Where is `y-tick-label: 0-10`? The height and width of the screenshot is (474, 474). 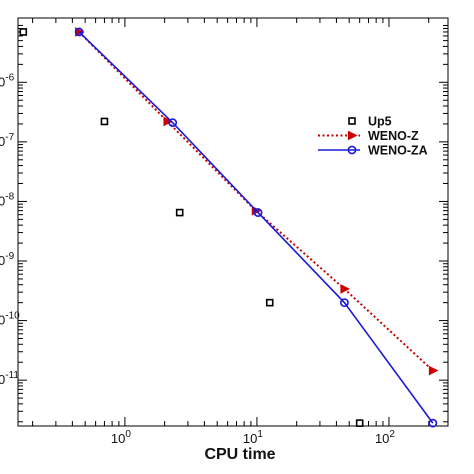
y-tick-label: 0-10 is located at coordinates (10, 319).